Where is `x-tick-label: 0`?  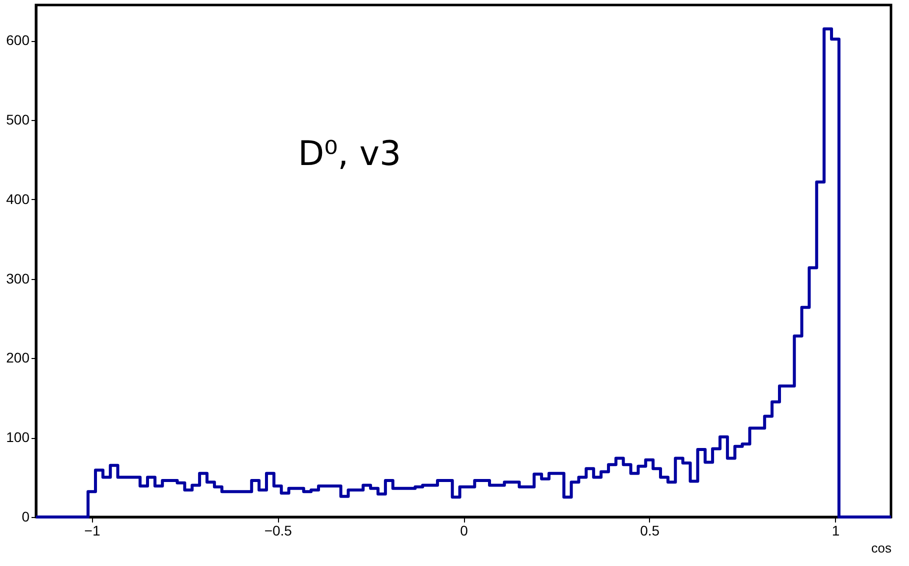 x-tick-label: 0 is located at coordinates (464, 530).